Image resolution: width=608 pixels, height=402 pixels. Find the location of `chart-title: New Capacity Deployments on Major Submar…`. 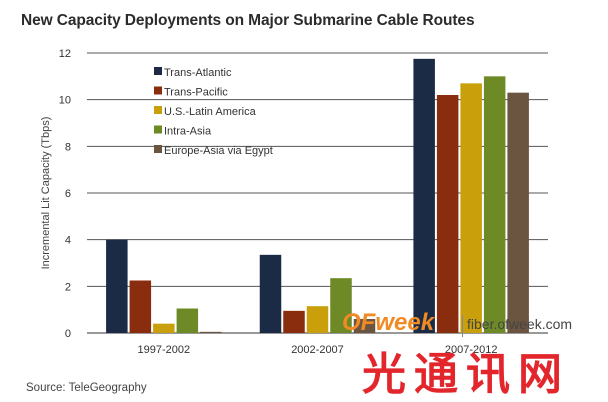

chart-title: New Capacity Deployments on Major Submar… is located at coordinates (248, 20).